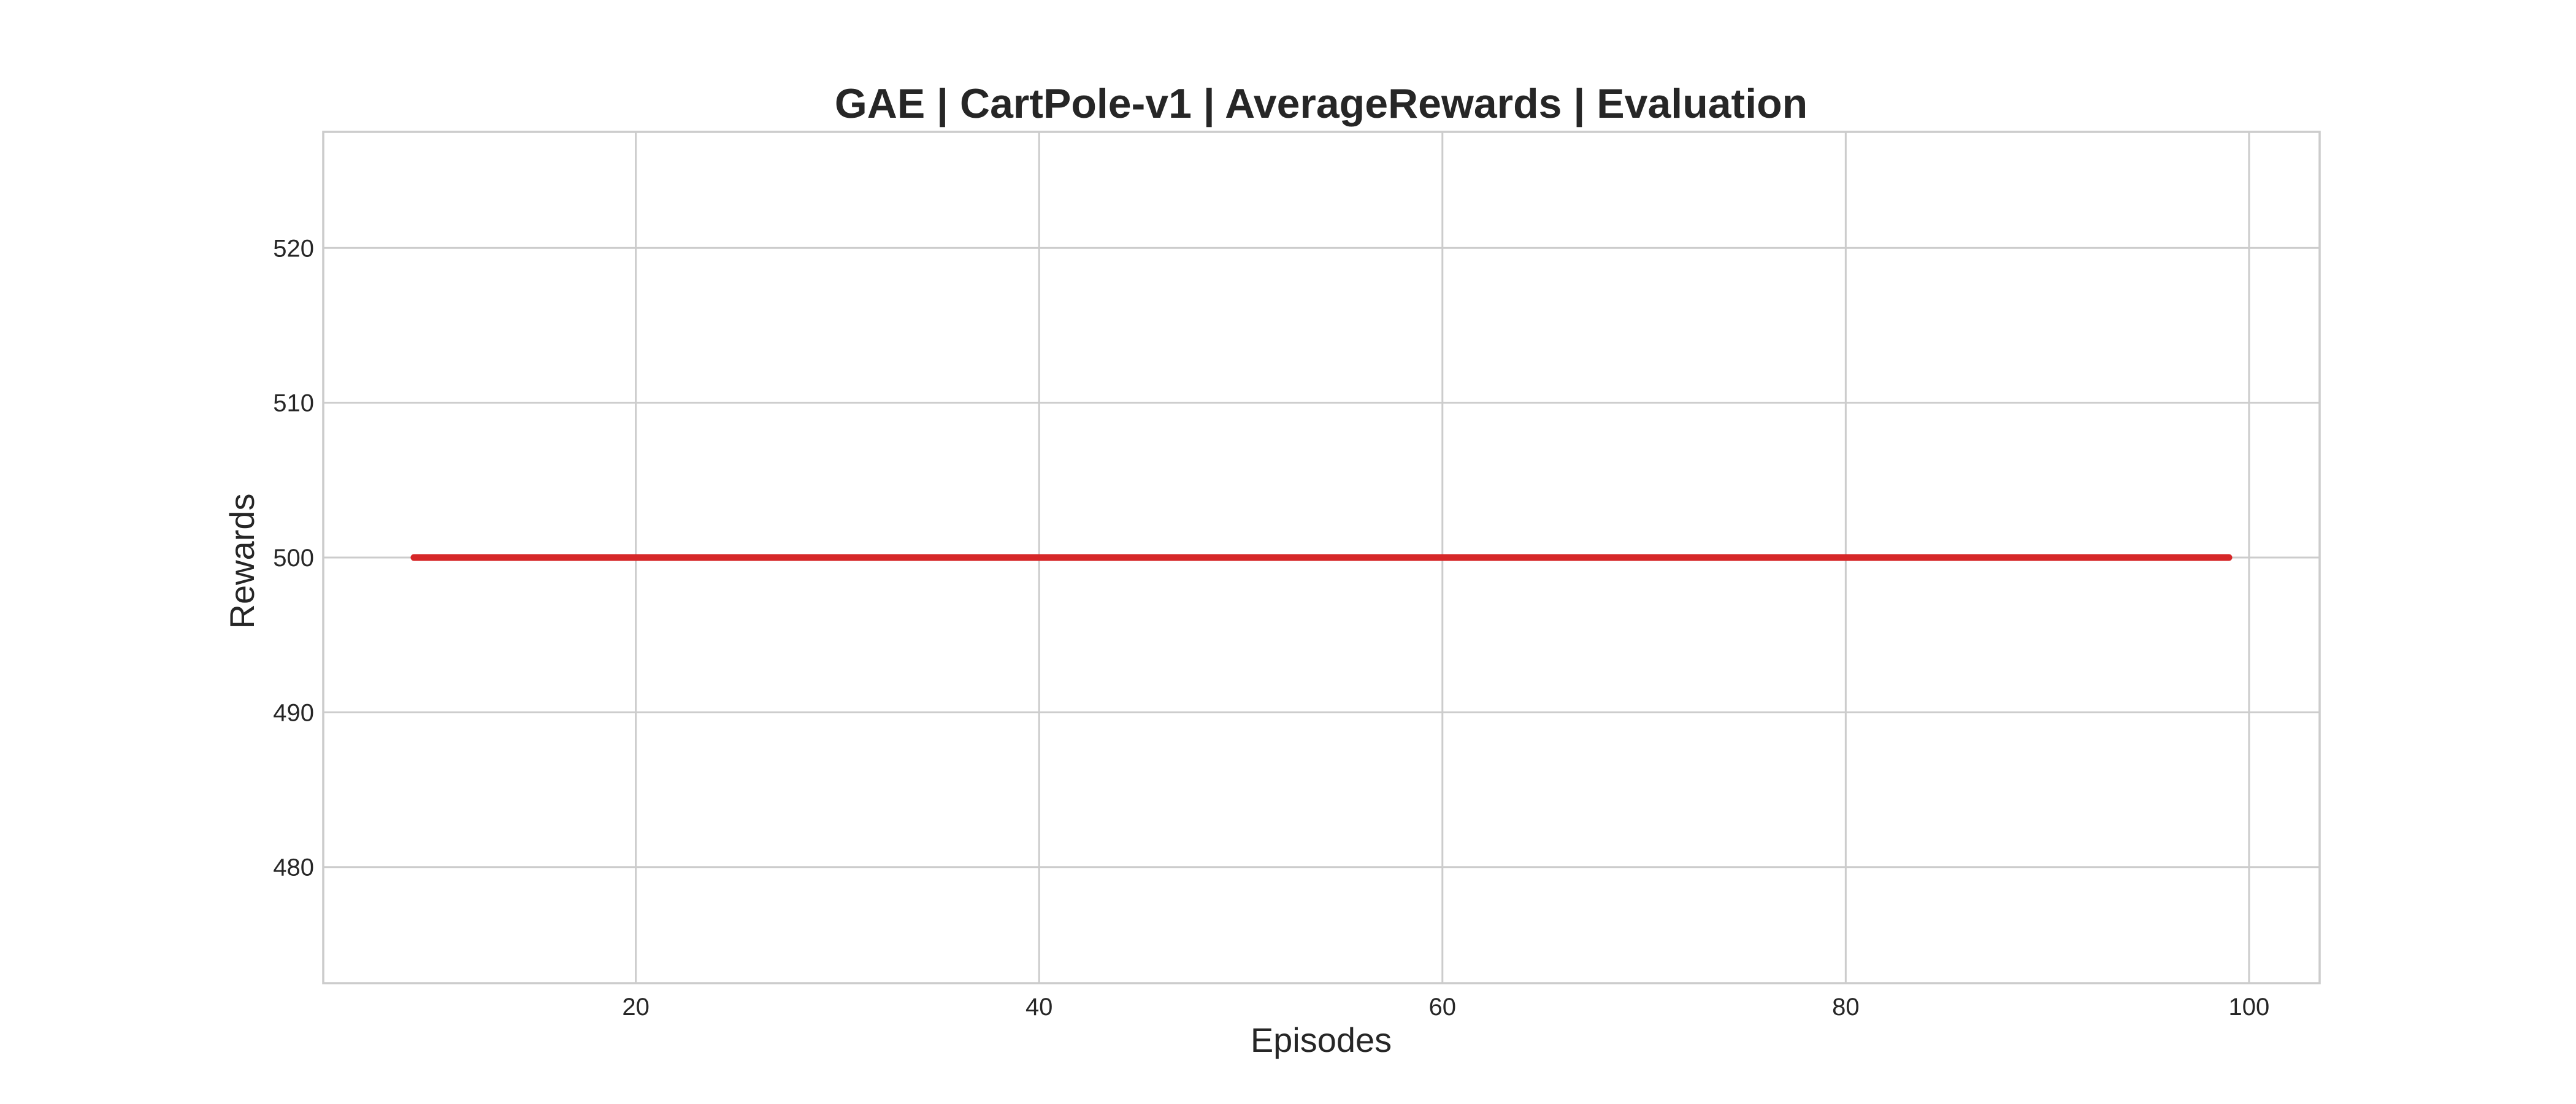 The image size is (2576, 1104). Describe the element at coordinates (293, 712) in the screenshot. I see `y-tick-label: 490` at that location.